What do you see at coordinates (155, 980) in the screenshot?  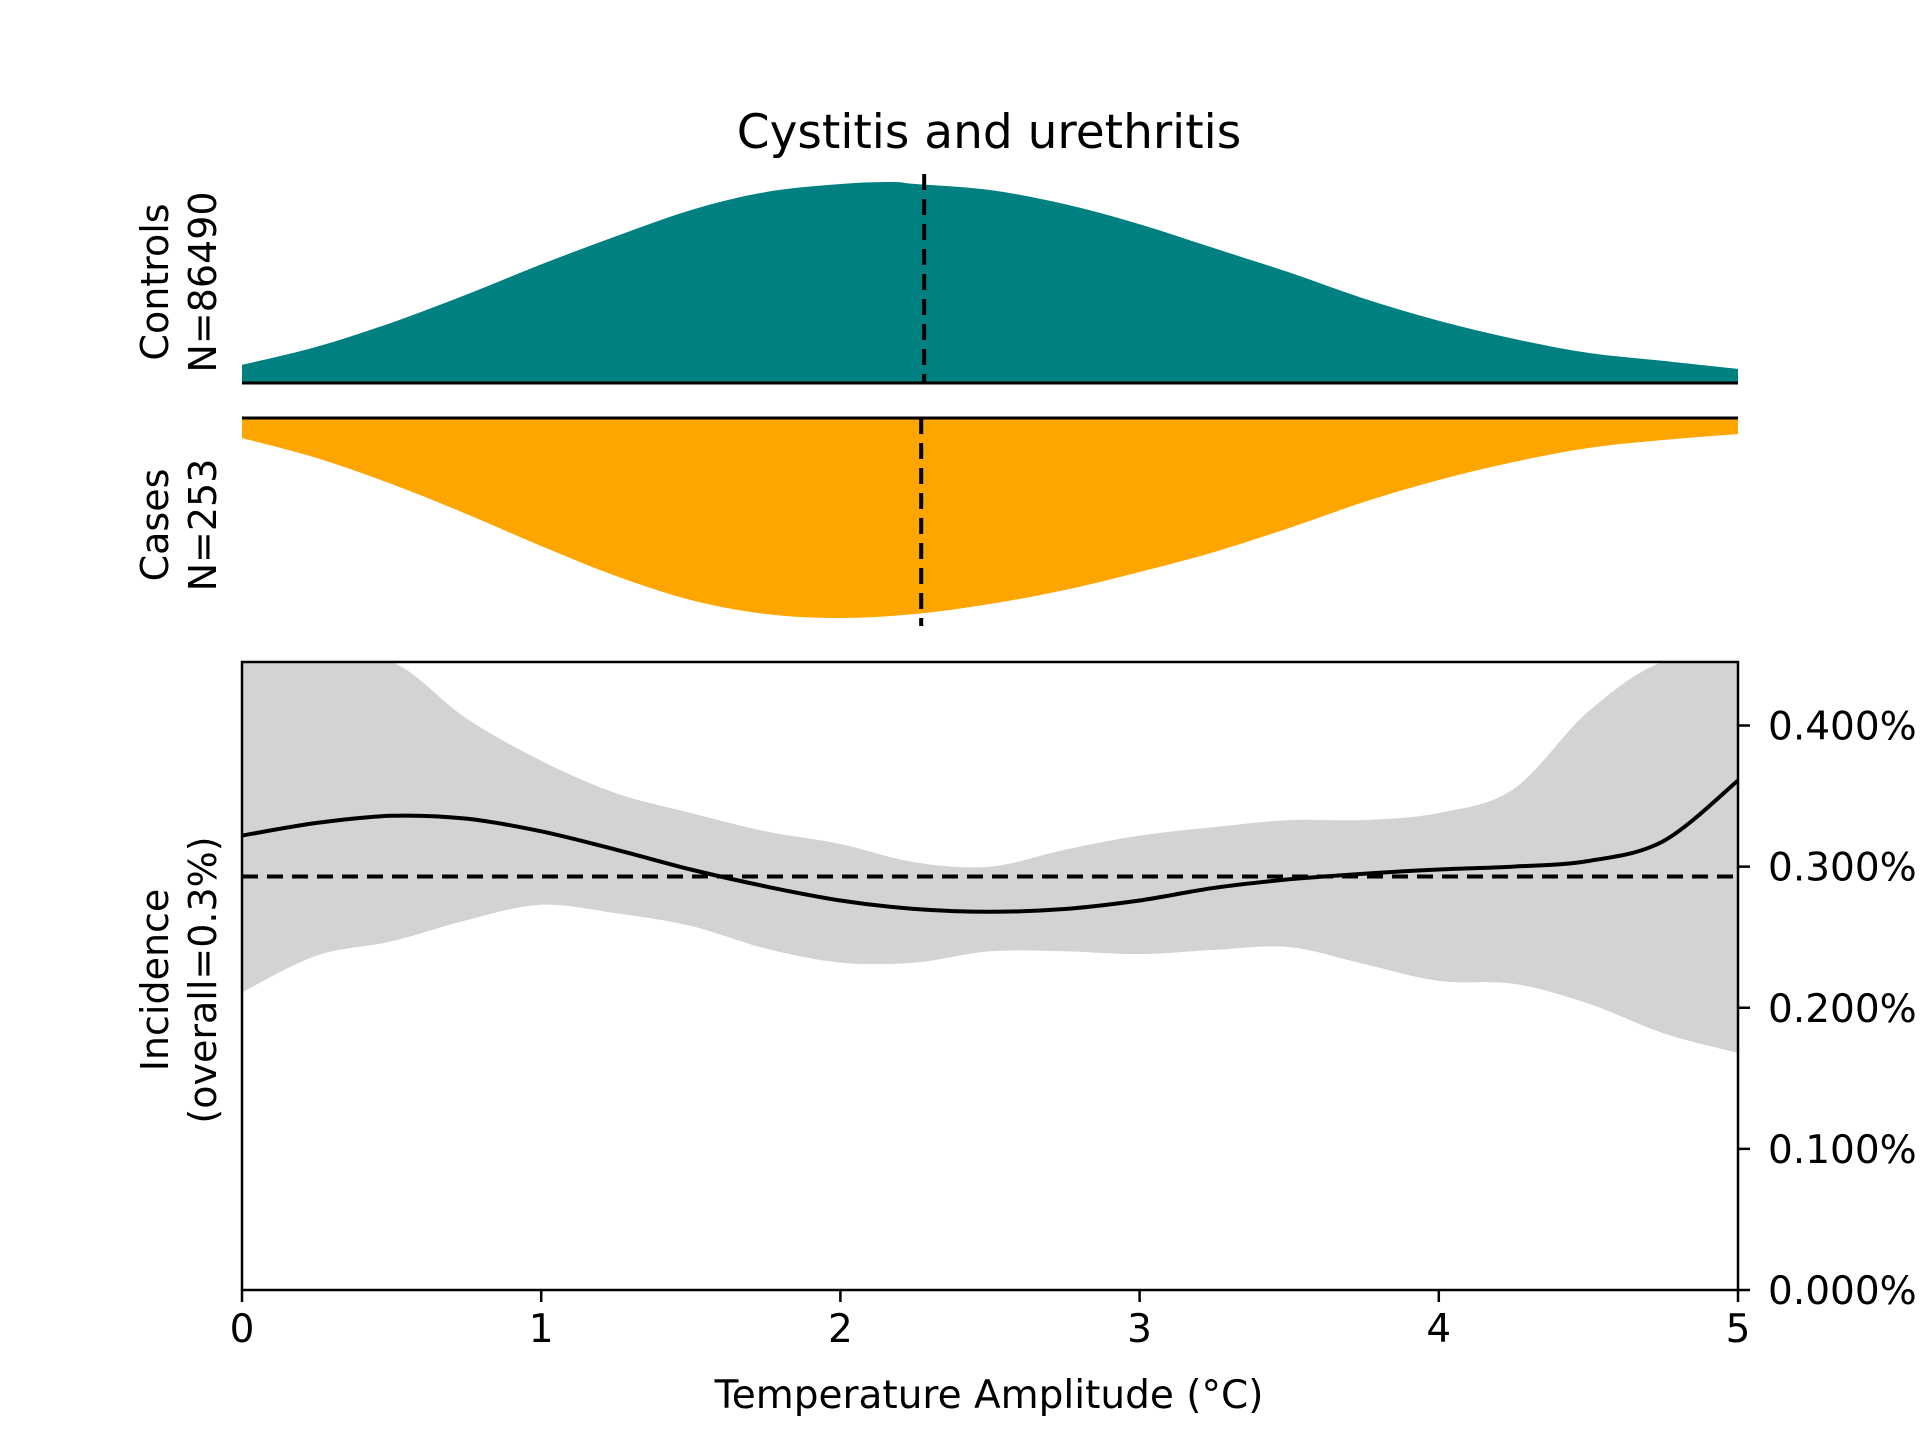 I see `incidence-axis-label: Incidence` at bounding box center [155, 980].